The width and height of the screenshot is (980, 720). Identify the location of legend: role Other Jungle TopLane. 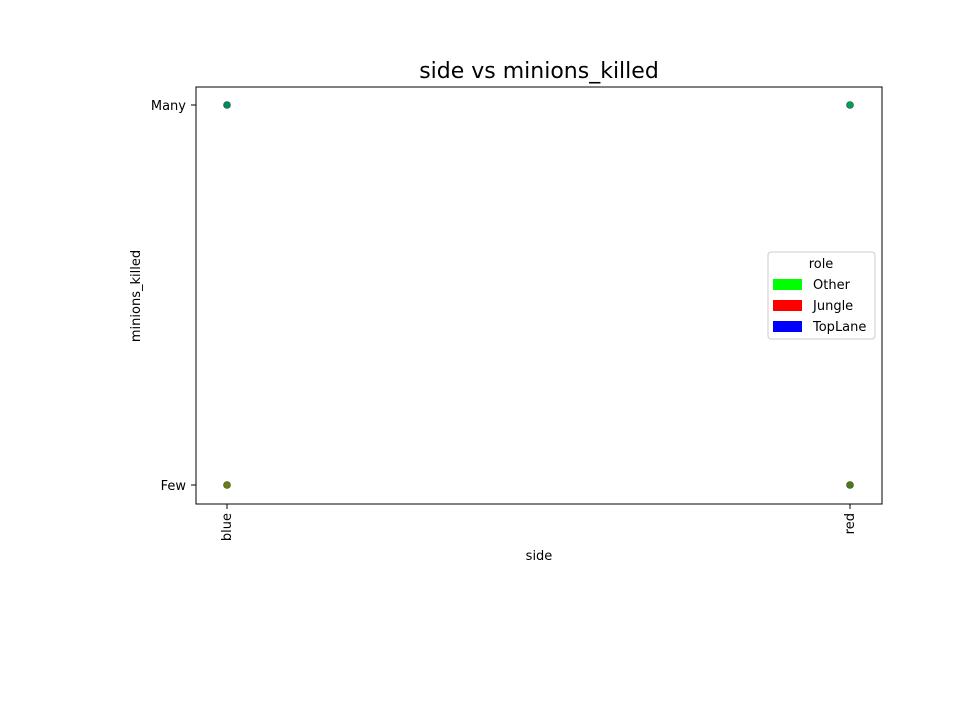
(821, 295).